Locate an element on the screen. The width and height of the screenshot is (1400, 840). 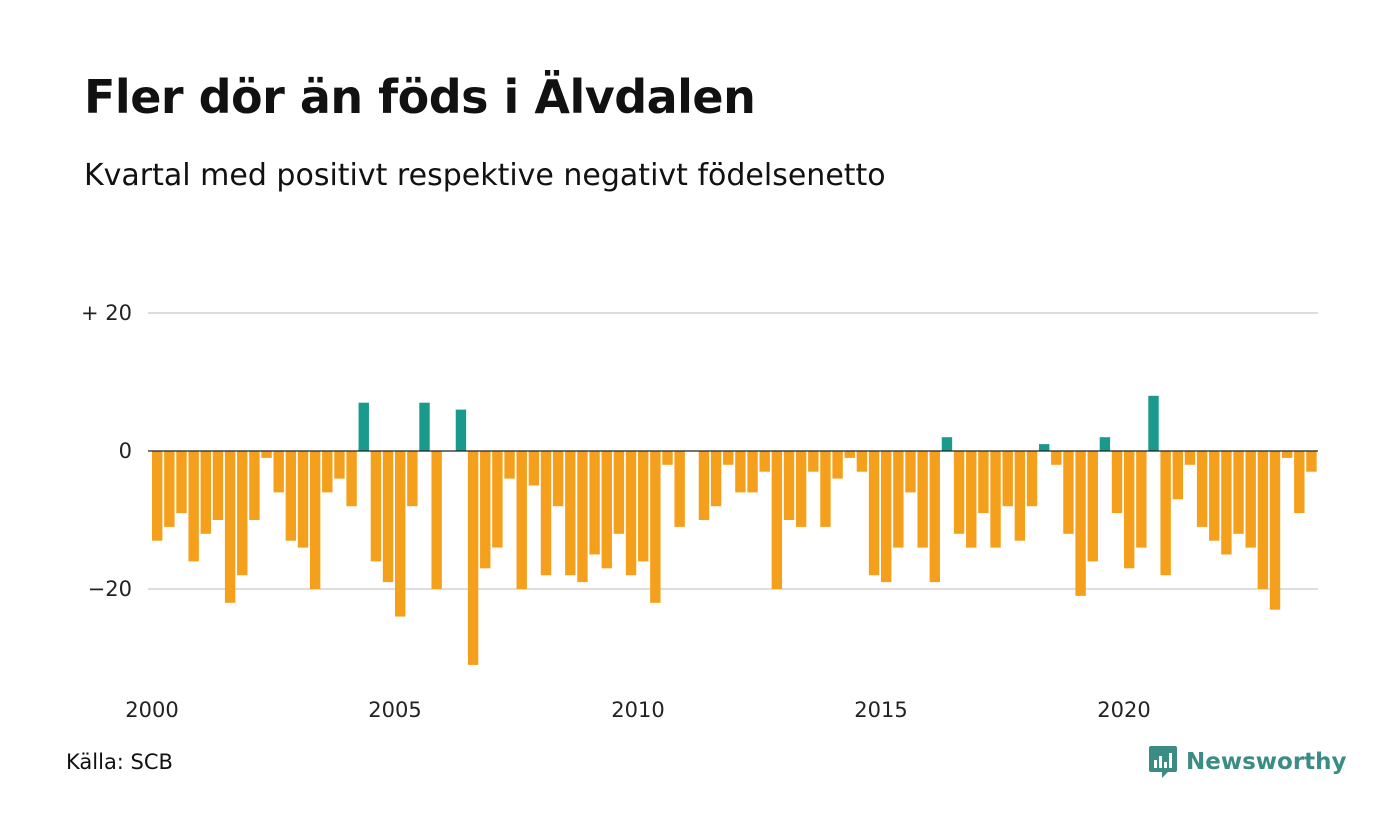
y-tick-label: −20 is located at coordinates (110, 589).